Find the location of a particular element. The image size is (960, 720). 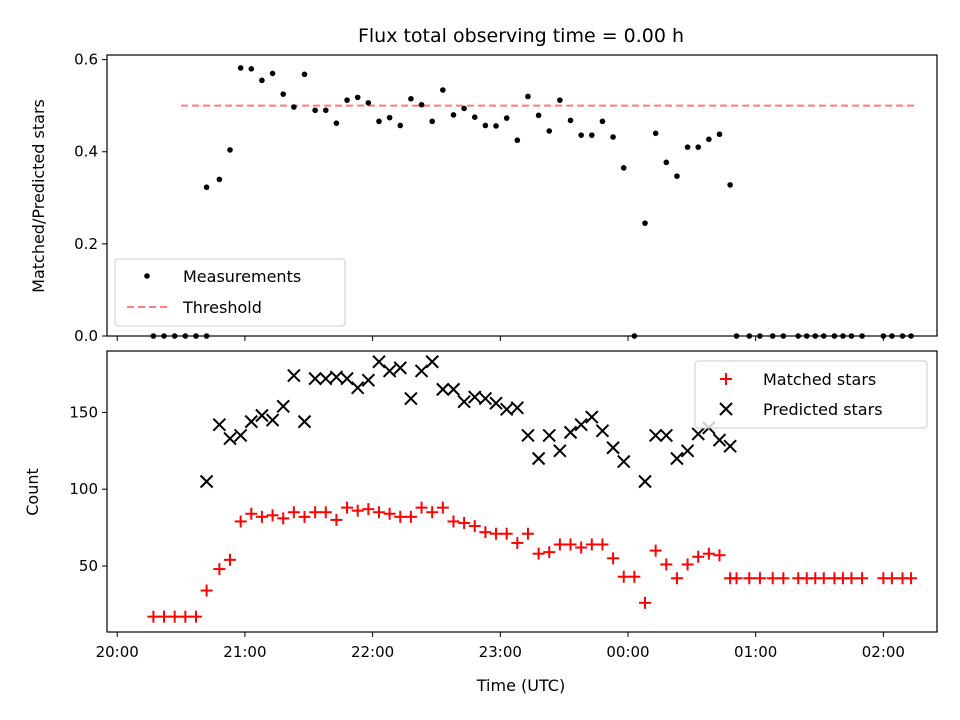

x-tick-label: 20:00 is located at coordinates (117, 652).